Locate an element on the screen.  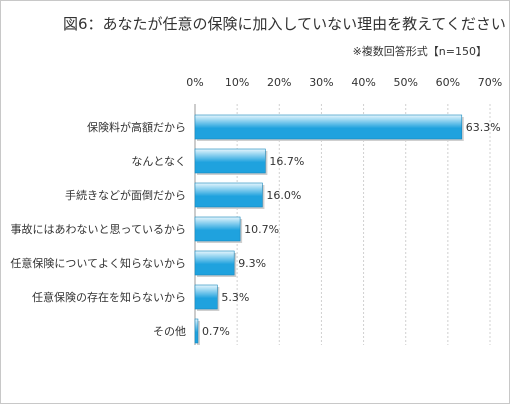
value-label: 63.3% is located at coordinates (483, 127).